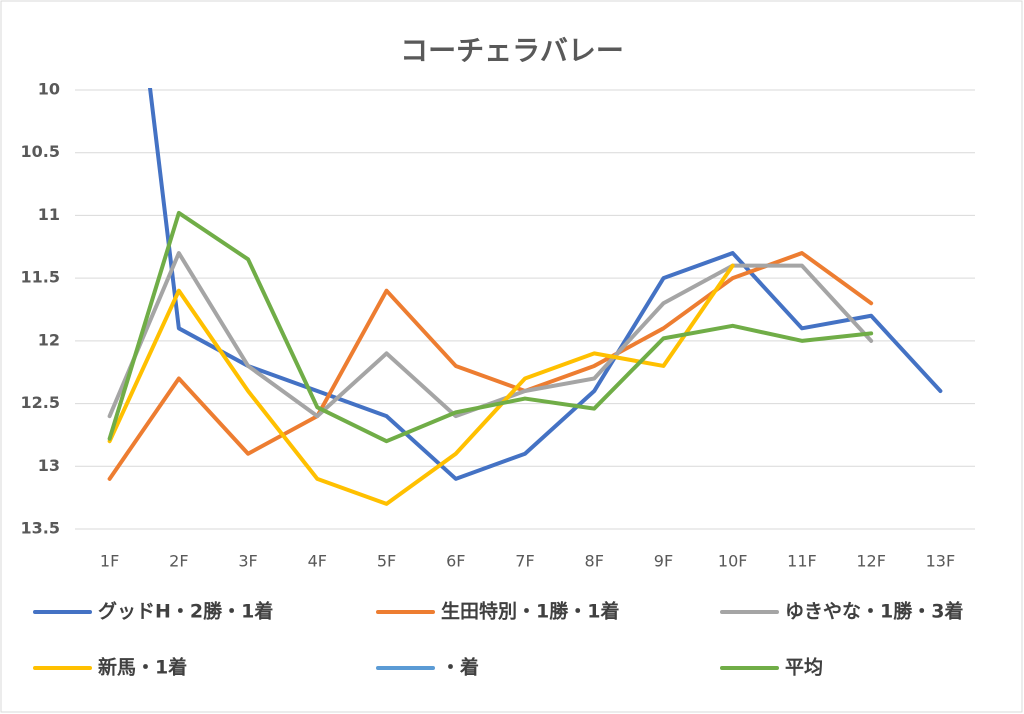  I want to click on y-tick-label: 11.5, so click(40, 277).